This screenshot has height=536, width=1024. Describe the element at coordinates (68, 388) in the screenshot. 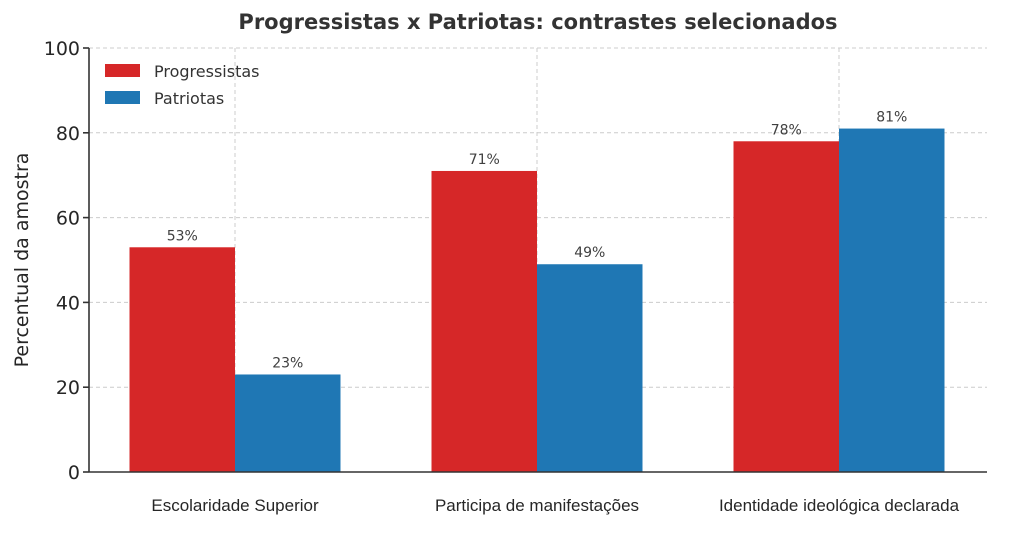

I see `y-tick-label: 20` at that location.